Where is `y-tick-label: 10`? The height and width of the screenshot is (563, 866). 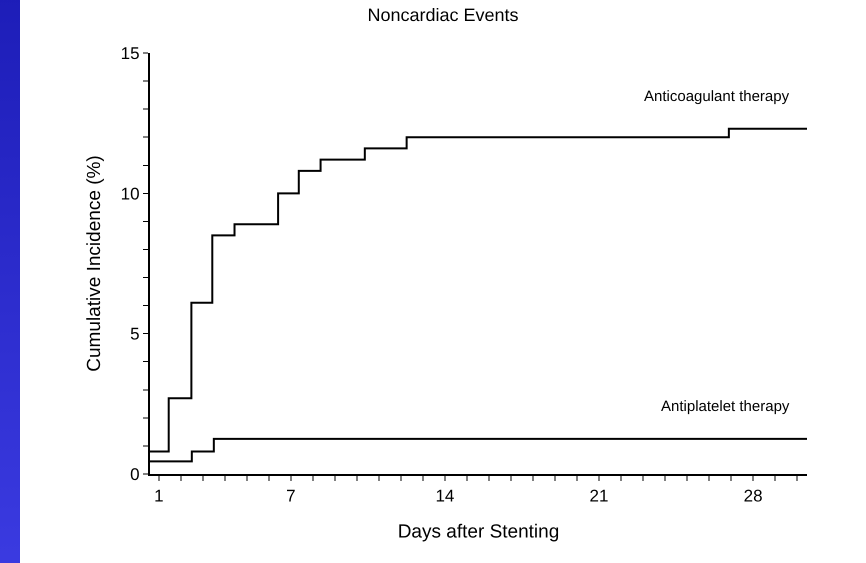 y-tick-label: 10 is located at coordinates (130, 194).